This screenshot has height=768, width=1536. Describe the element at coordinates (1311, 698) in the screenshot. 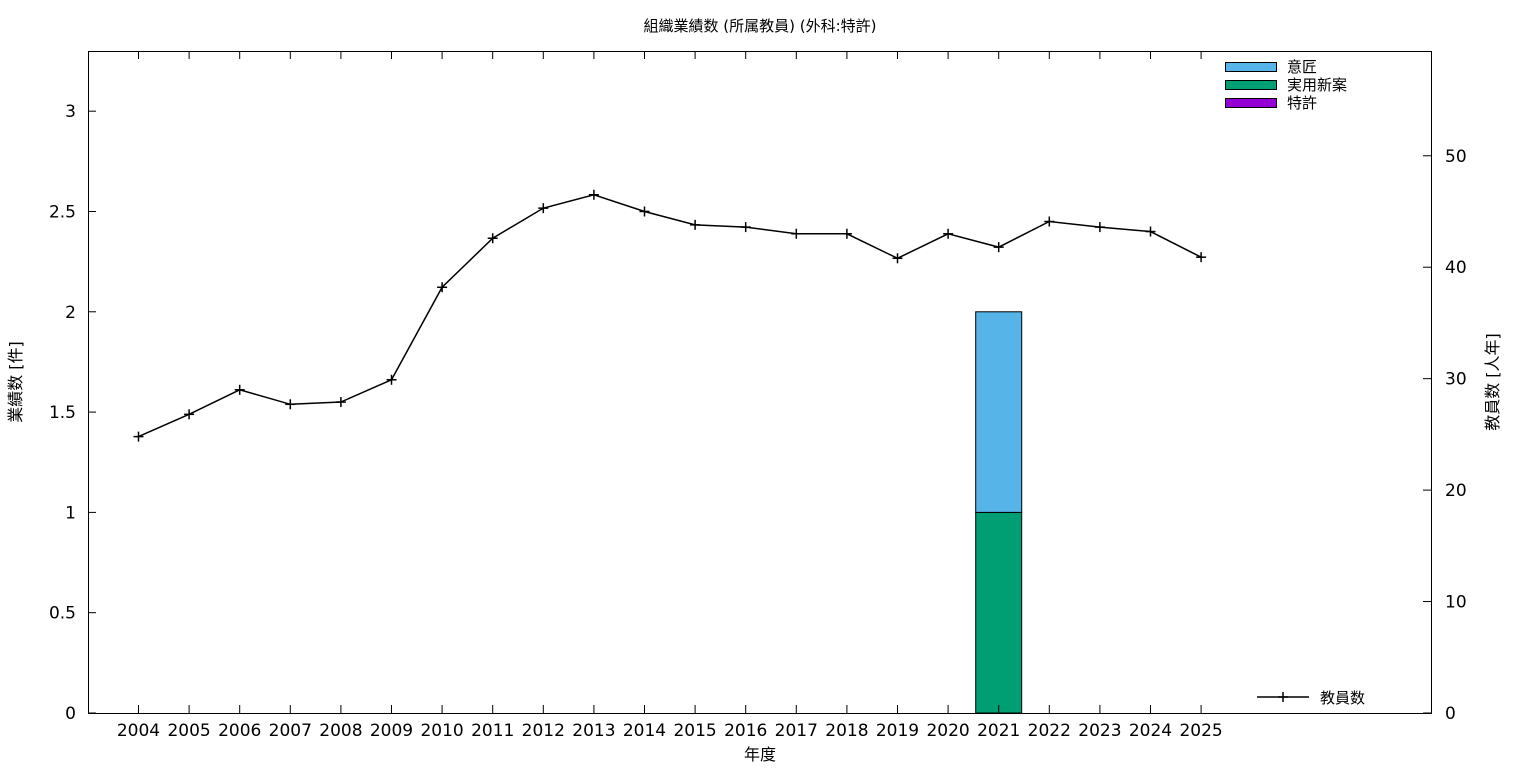

I see `line-legend: 教員数` at that location.